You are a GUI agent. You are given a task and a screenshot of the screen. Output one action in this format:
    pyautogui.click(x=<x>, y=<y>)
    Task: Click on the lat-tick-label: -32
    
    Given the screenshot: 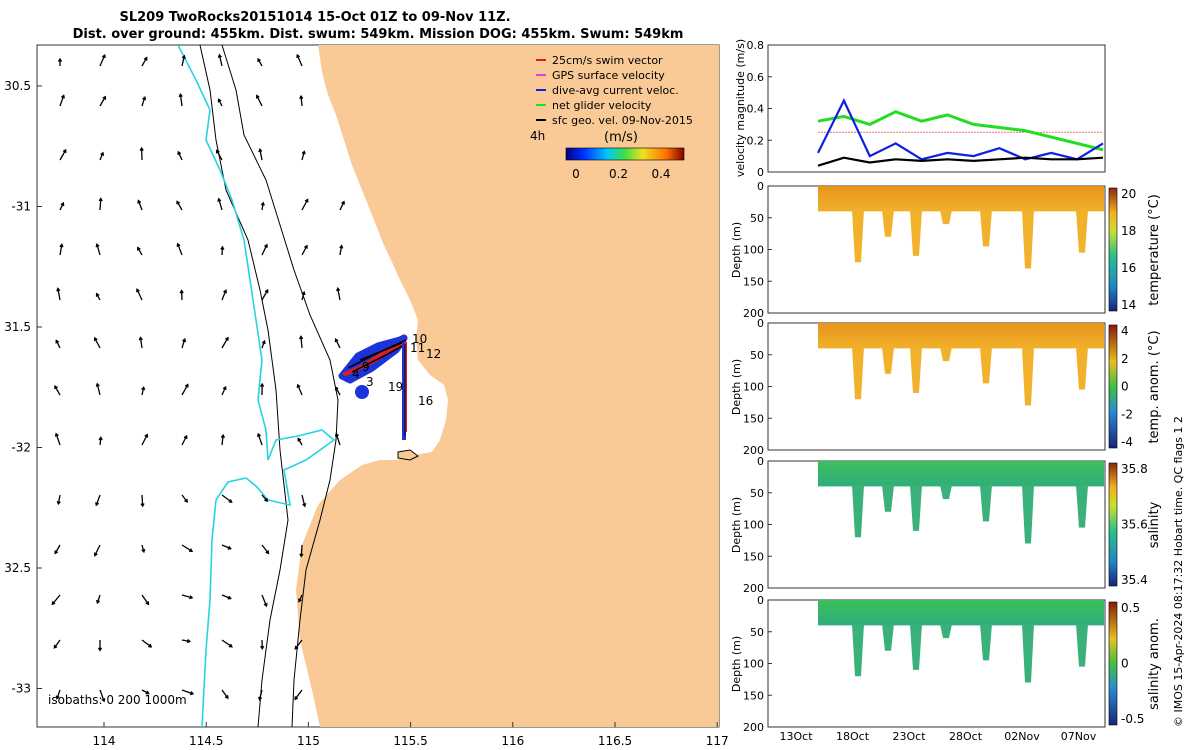 What is the action you would take?
    pyautogui.click(x=21, y=448)
    